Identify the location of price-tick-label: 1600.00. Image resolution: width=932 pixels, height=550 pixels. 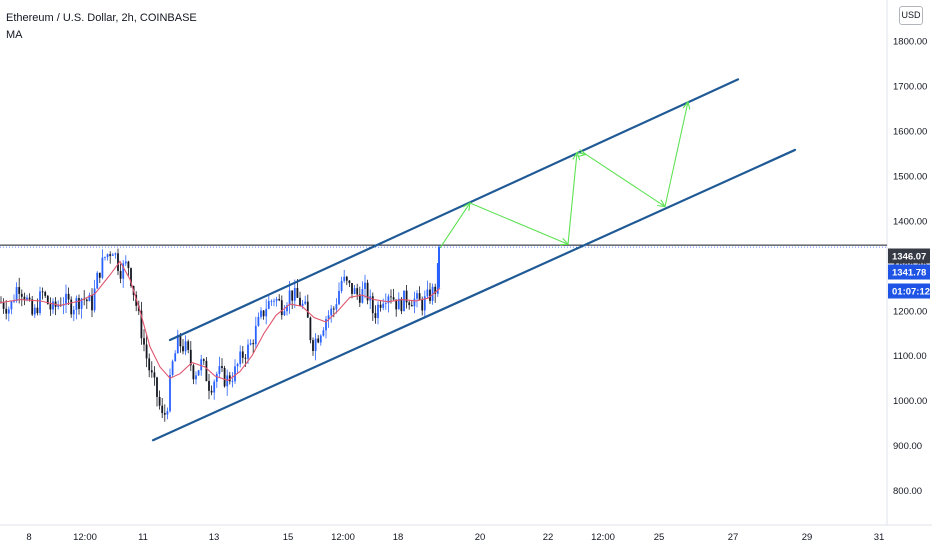
(910, 132).